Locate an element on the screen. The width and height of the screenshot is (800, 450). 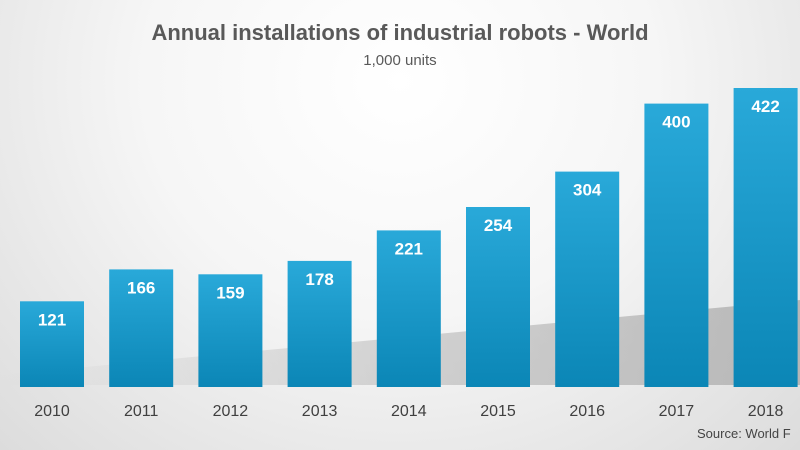
bar-2013 is located at coordinates (319, 323).